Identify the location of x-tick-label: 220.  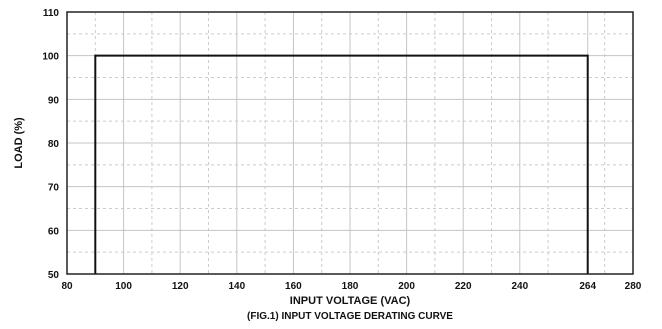
(463, 286).